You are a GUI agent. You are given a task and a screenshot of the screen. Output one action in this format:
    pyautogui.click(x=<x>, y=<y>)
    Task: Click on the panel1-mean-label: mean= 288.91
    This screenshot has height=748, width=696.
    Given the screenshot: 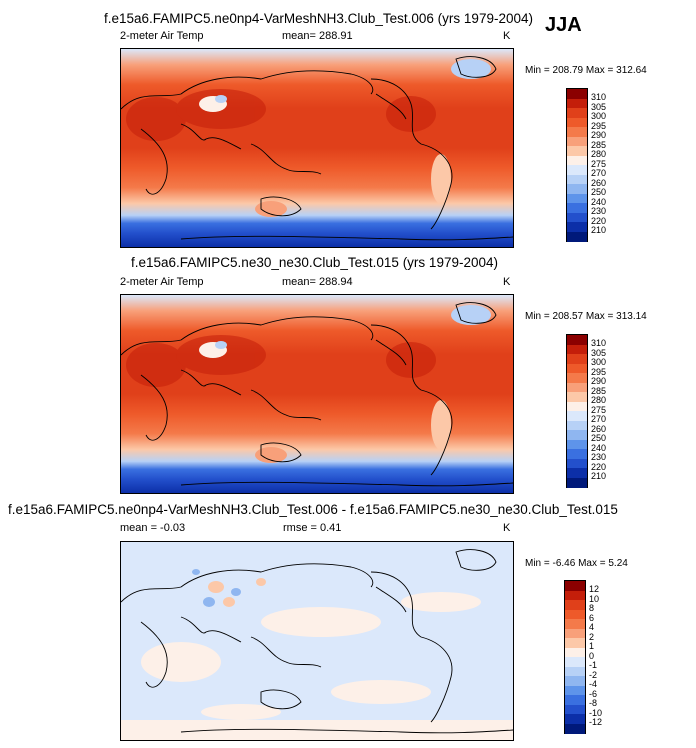 What is the action you would take?
    pyautogui.click(x=317, y=36)
    